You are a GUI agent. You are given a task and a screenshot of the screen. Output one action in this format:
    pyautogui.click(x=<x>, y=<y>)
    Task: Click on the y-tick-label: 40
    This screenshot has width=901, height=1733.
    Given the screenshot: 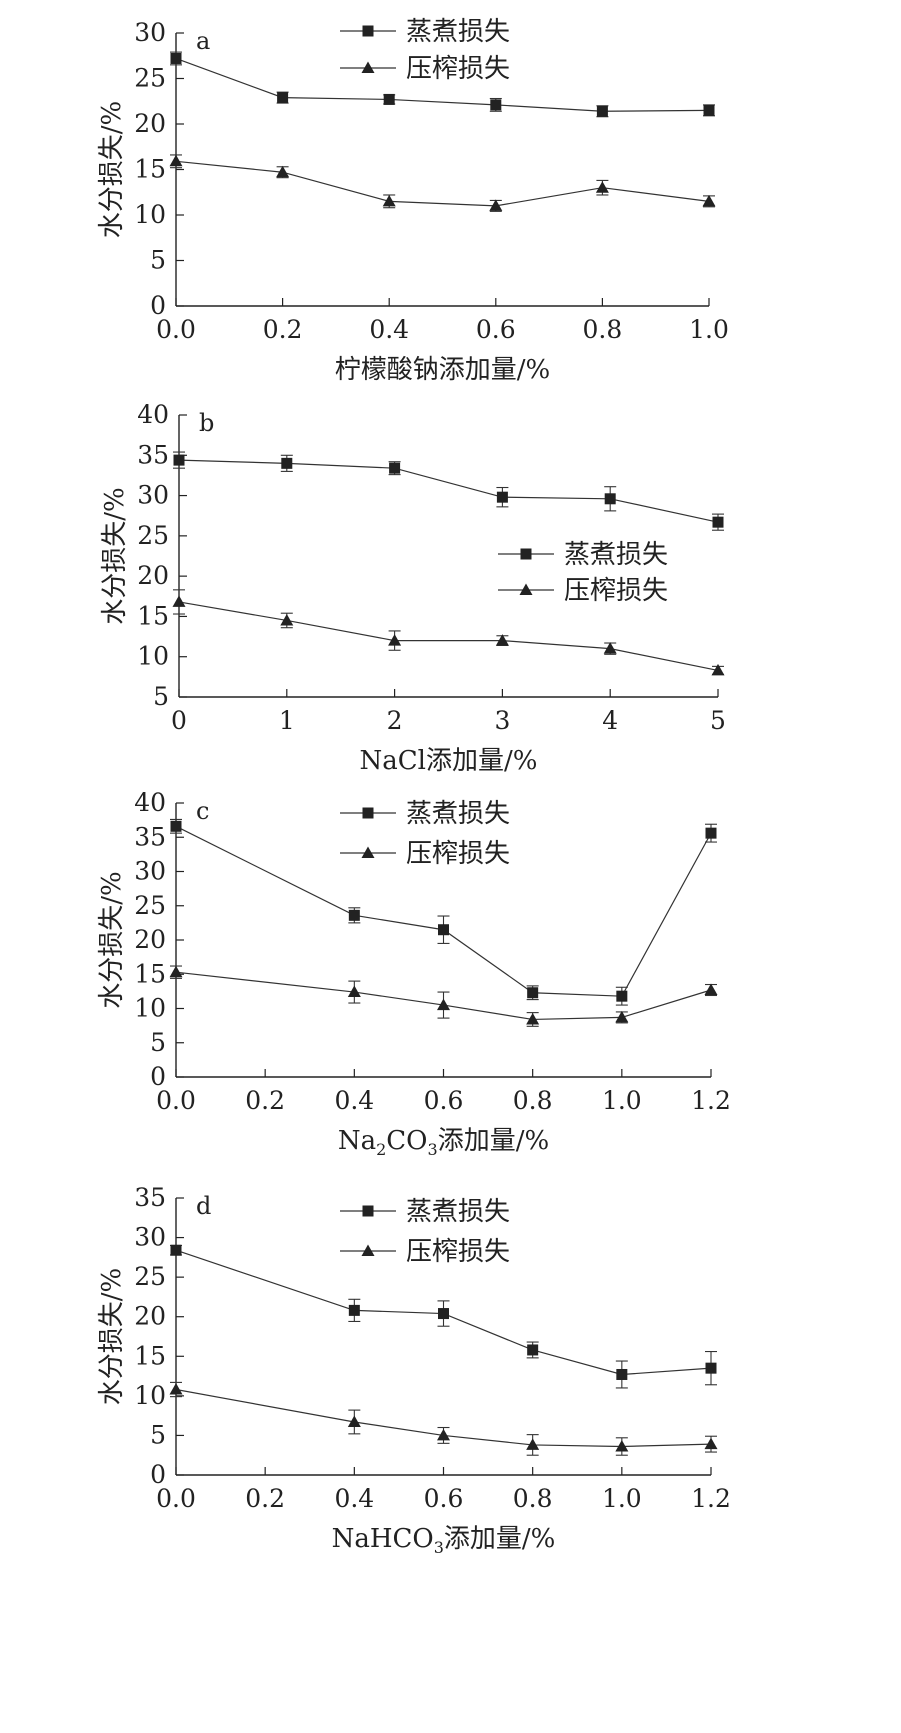 What is the action you would take?
    pyautogui.click(x=153, y=414)
    